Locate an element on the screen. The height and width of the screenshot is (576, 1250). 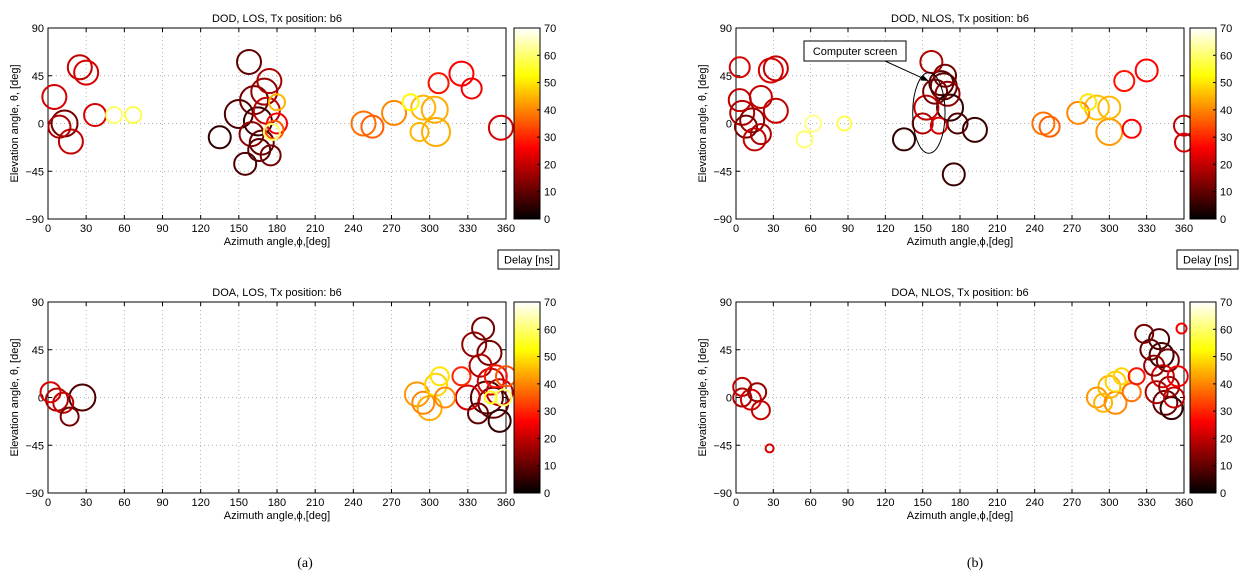
y-axis-label: Elevation angle, θ, [deg] is located at coordinates (703, 397).